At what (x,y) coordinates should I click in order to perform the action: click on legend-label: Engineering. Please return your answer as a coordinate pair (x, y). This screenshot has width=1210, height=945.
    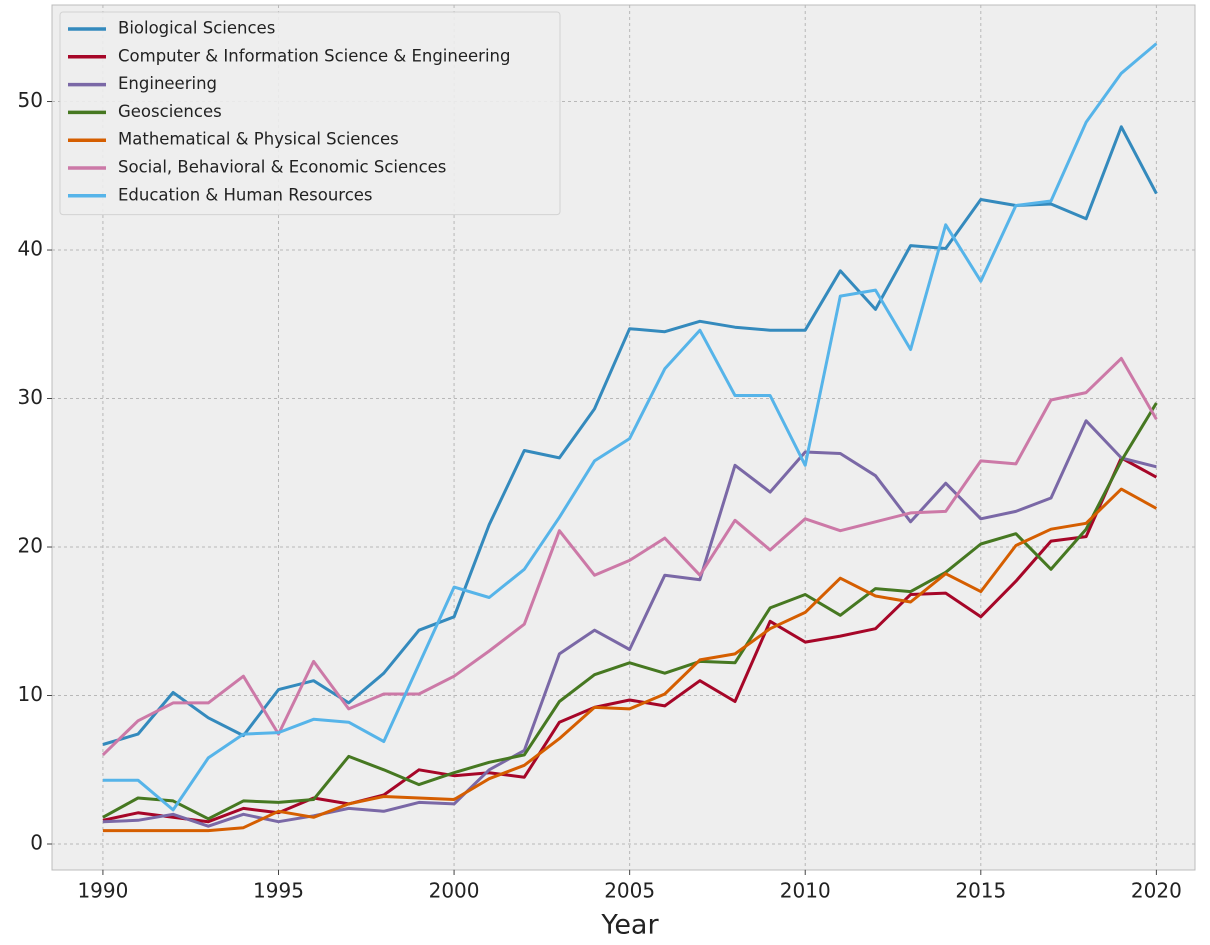
    Looking at the image, I should click on (167, 83).